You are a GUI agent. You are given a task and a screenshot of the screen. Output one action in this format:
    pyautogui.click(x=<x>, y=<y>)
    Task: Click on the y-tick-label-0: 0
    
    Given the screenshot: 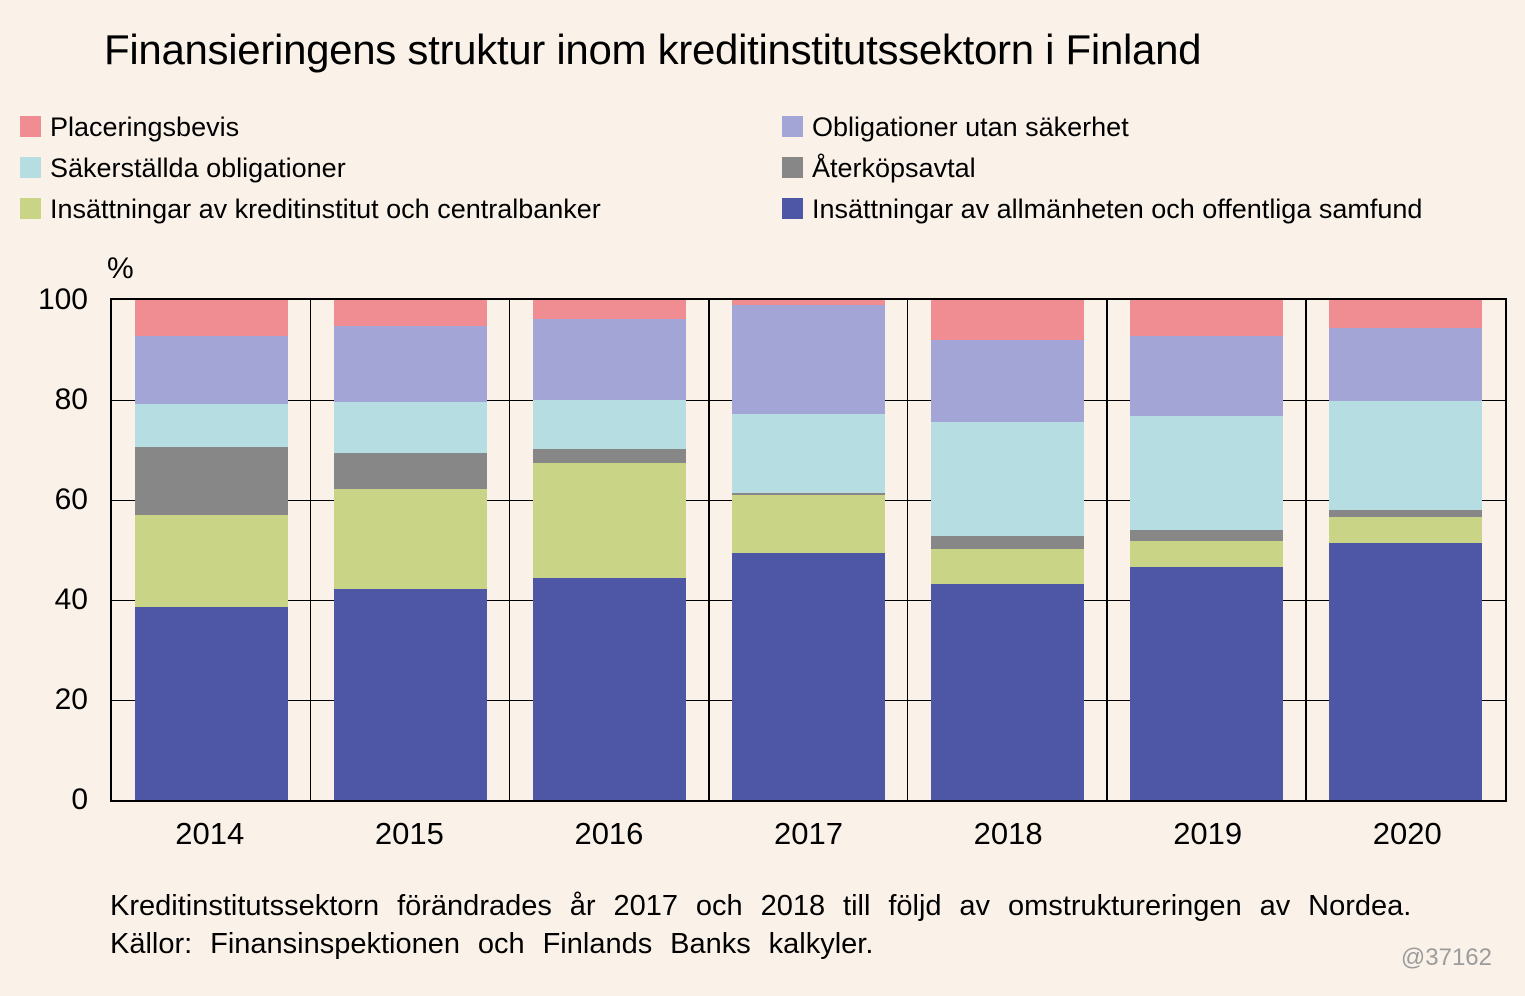 What is the action you would take?
    pyautogui.click(x=79, y=799)
    